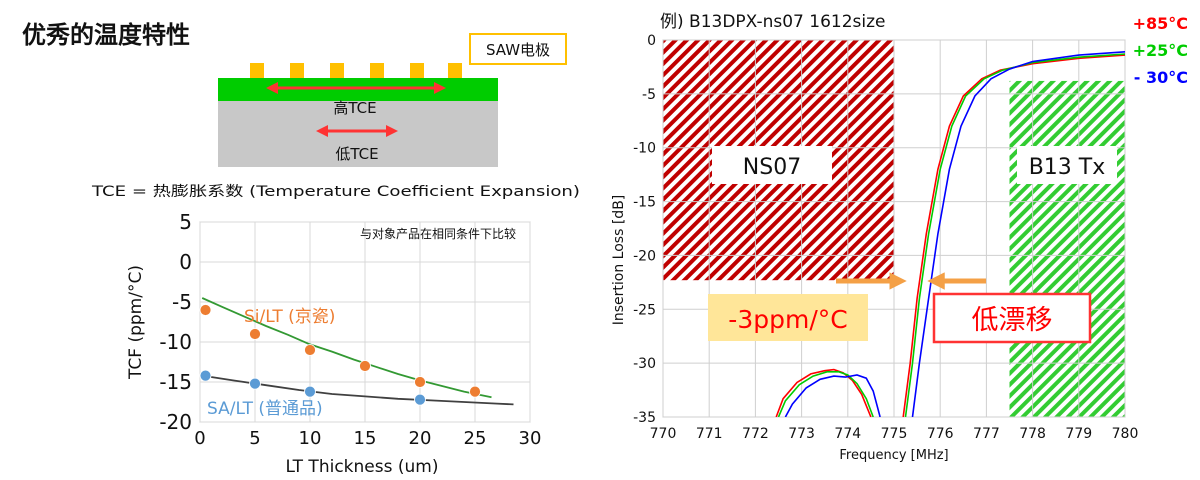 The height and width of the screenshot is (480, 1200). I want to click on tcf-x-tick-label: 0, so click(199, 438).